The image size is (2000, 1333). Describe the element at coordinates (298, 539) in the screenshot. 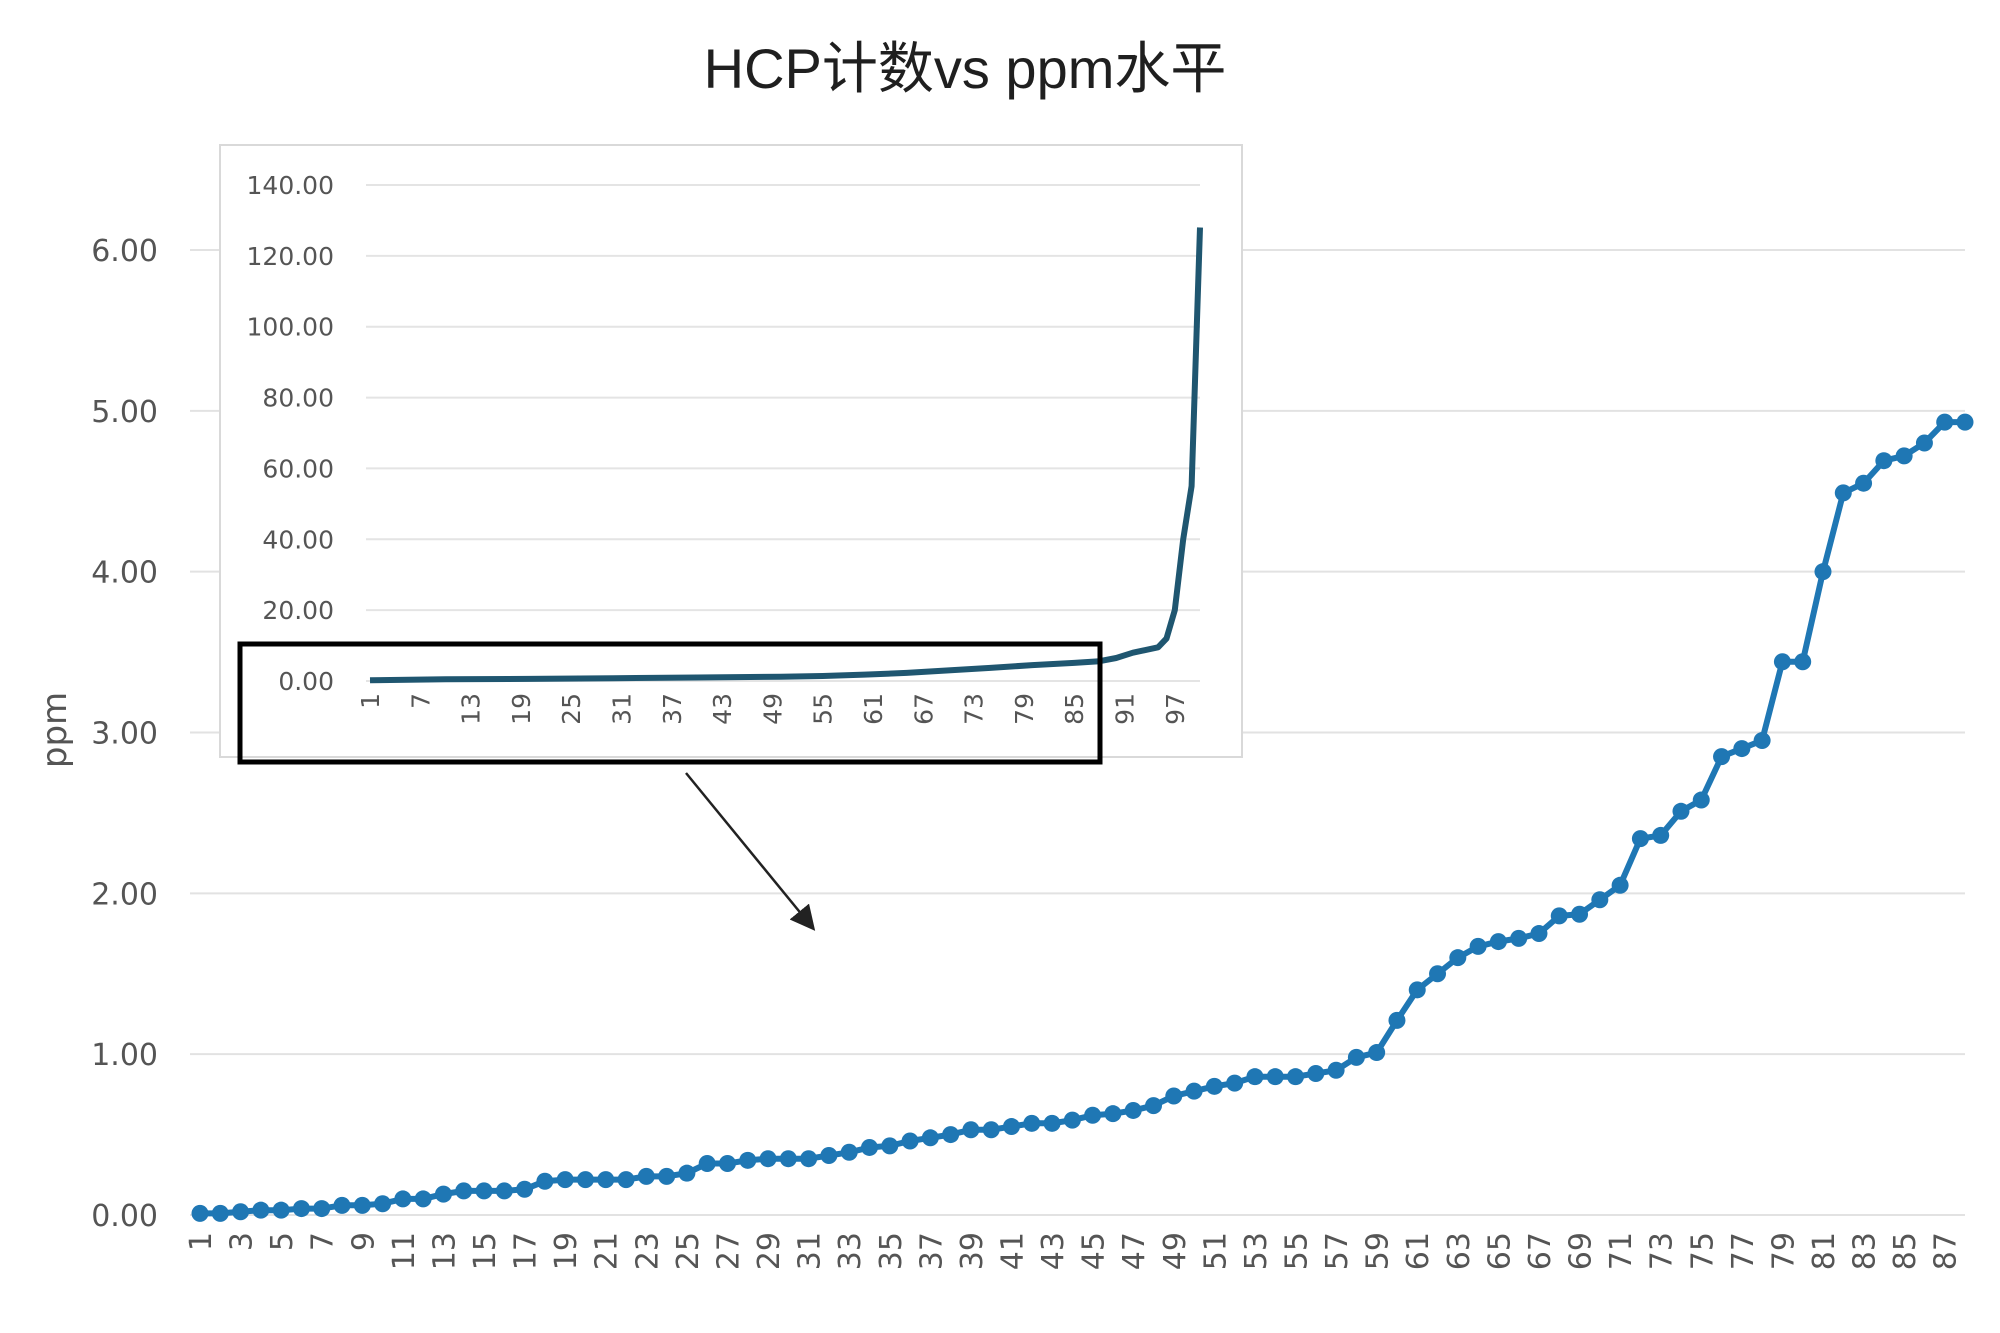

I see `inset-y-tick-label: 40.00` at that location.